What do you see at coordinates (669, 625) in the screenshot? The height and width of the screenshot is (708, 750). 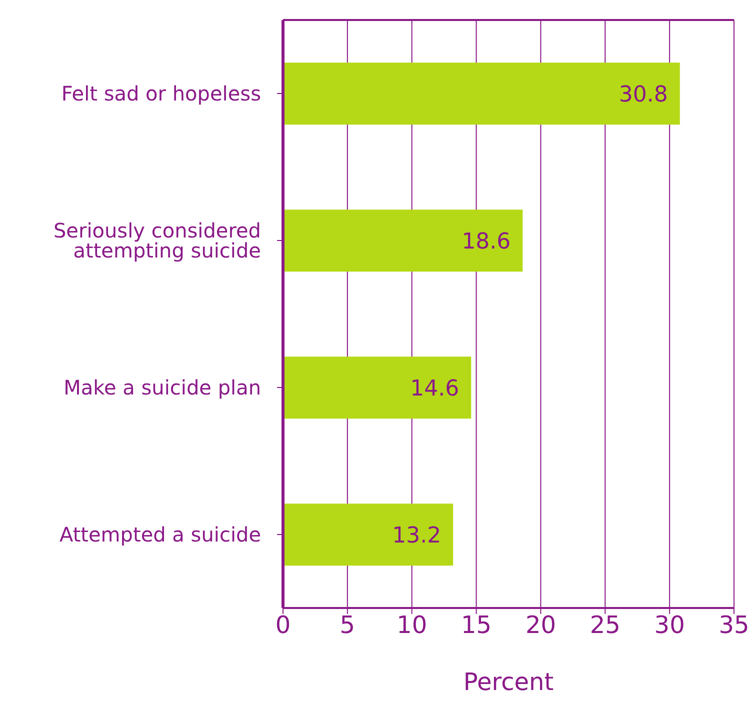 I see `x-tick-label: 30` at bounding box center [669, 625].